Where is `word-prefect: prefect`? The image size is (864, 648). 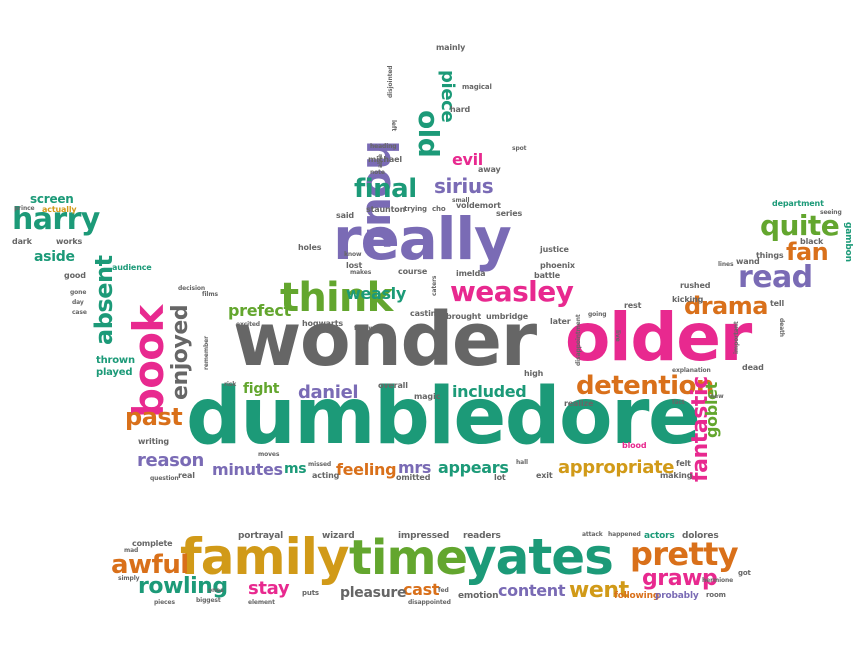 word-prefect: prefect is located at coordinates (259, 310).